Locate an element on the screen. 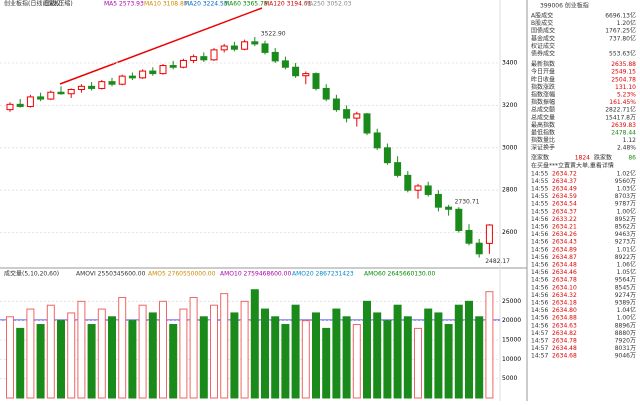 The width and height of the screenshot is (640, 405). y-tick-label: 2800 is located at coordinates (509, 190).